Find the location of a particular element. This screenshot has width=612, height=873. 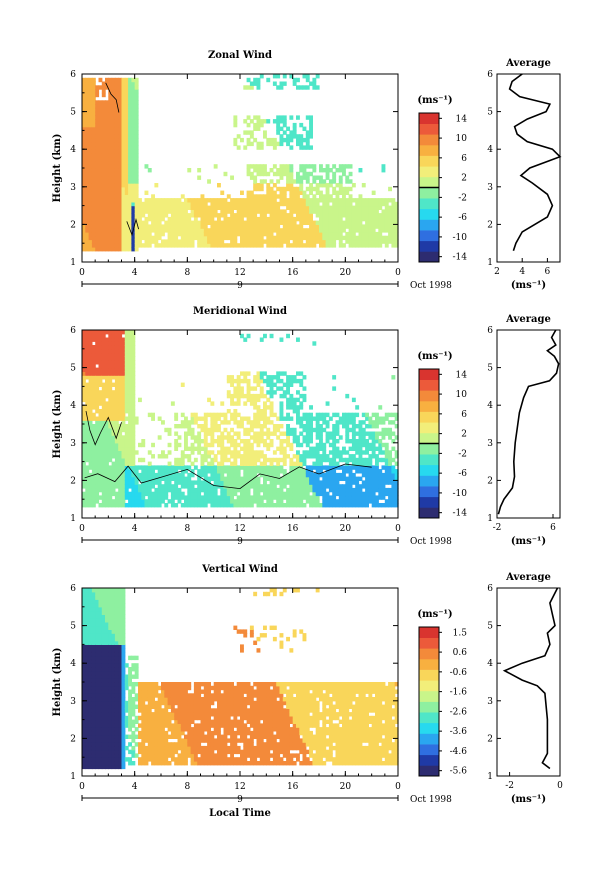

colorbar-swatch is located at coordinates (429, 438).